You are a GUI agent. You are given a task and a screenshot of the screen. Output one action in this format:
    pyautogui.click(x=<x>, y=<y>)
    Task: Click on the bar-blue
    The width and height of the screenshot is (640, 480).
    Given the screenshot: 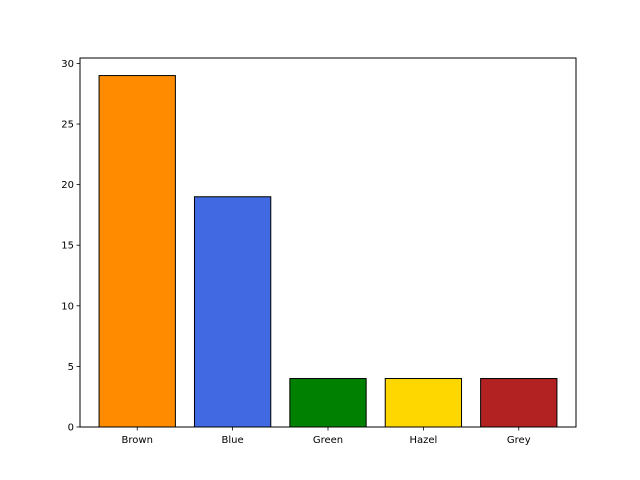 What is the action you would take?
    pyautogui.click(x=232, y=312)
    